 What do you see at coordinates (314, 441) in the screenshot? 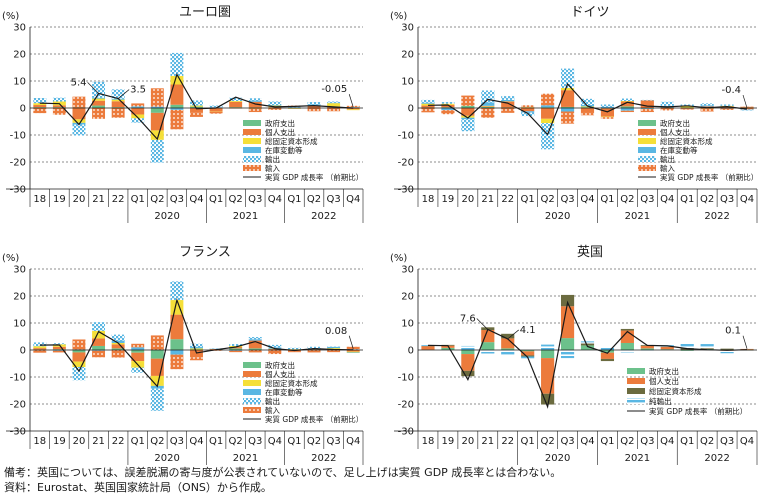
I see `x-tick-2-14: Q2` at bounding box center [314, 441].